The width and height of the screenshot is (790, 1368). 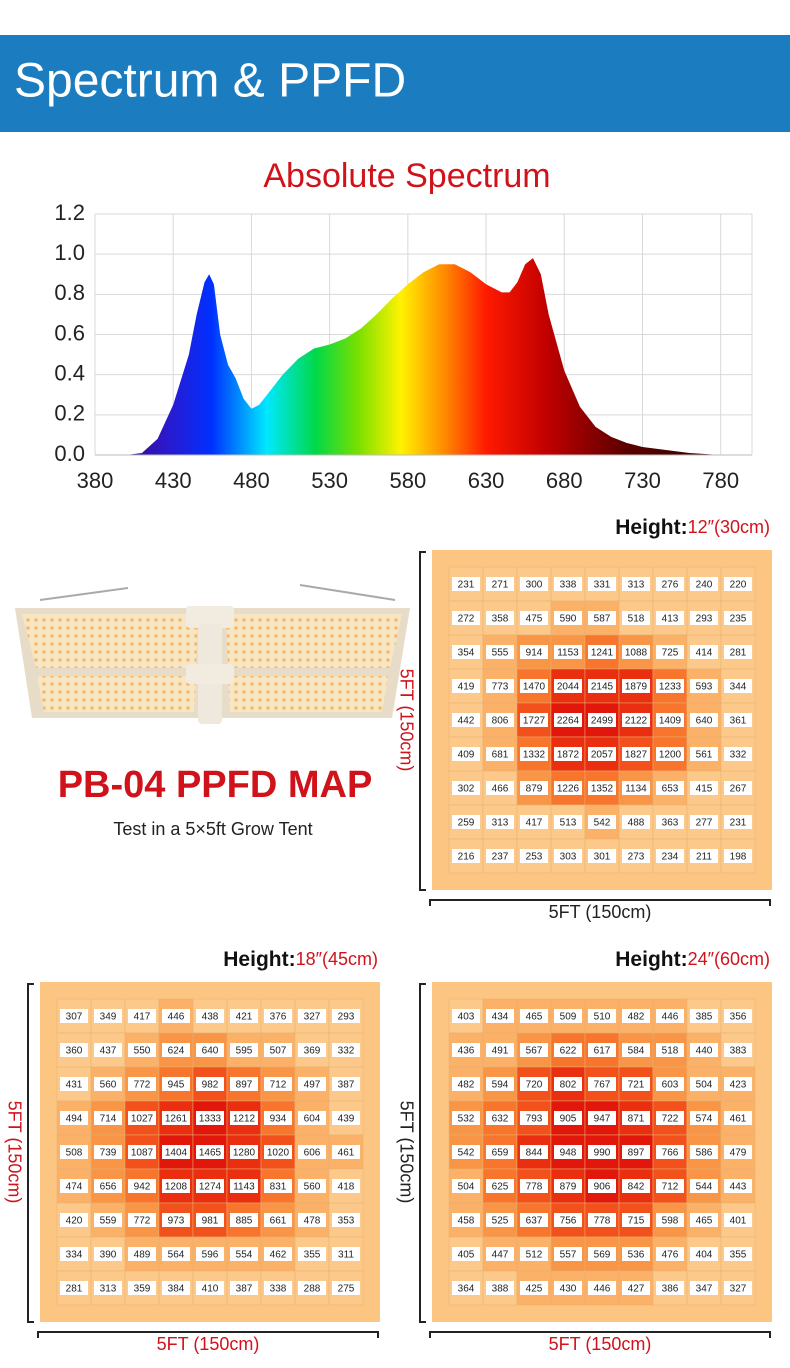 I want to click on cell-value: 973, so click(x=176, y=1221).